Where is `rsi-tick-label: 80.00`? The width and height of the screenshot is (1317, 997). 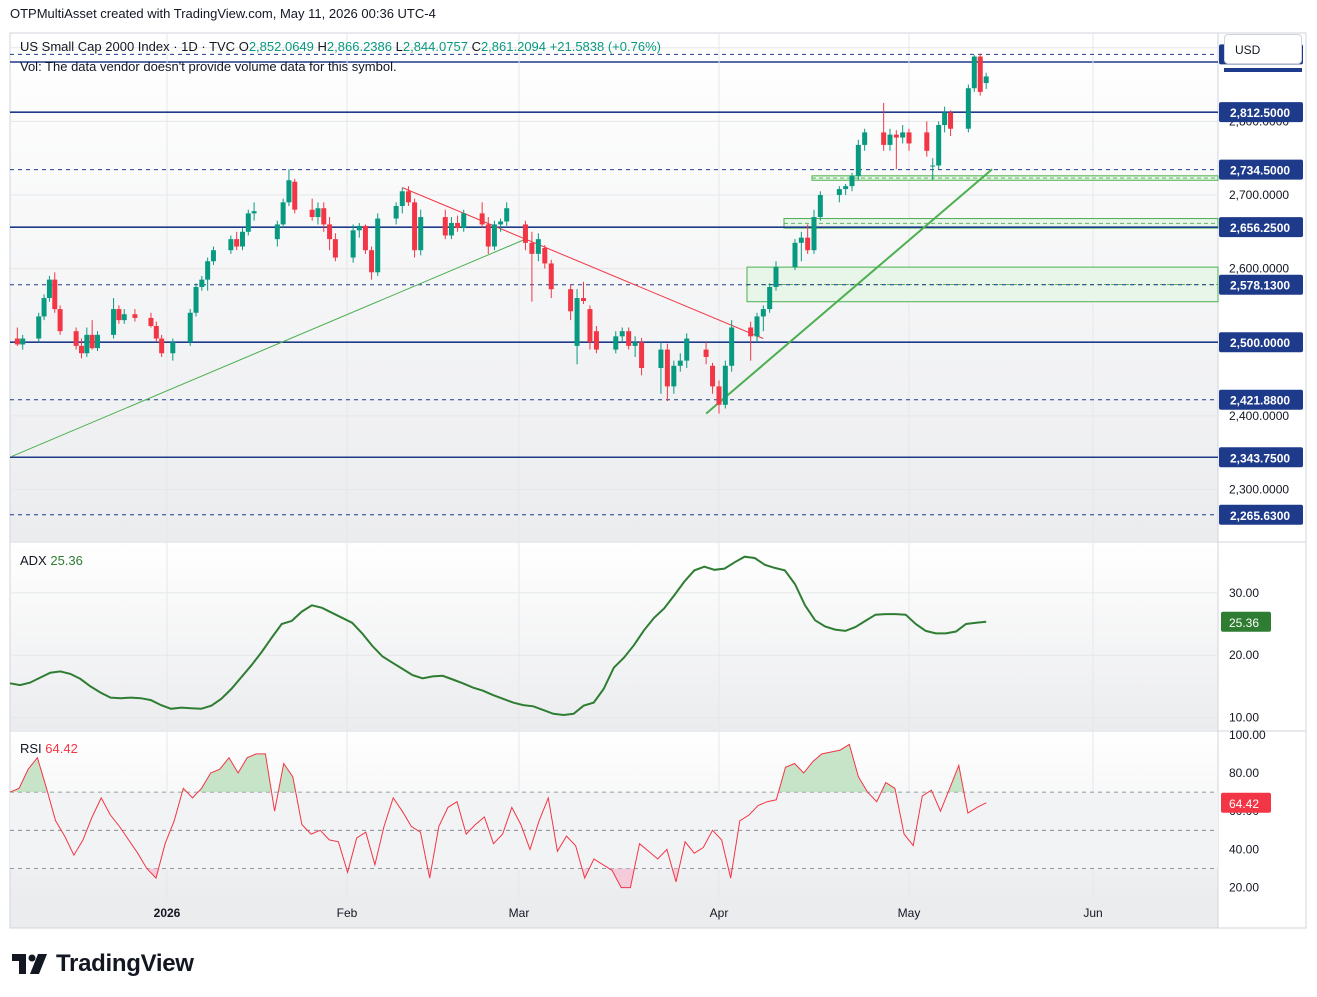
rsi-tick-label: 80.00 is located at coordinates (1244, 773).